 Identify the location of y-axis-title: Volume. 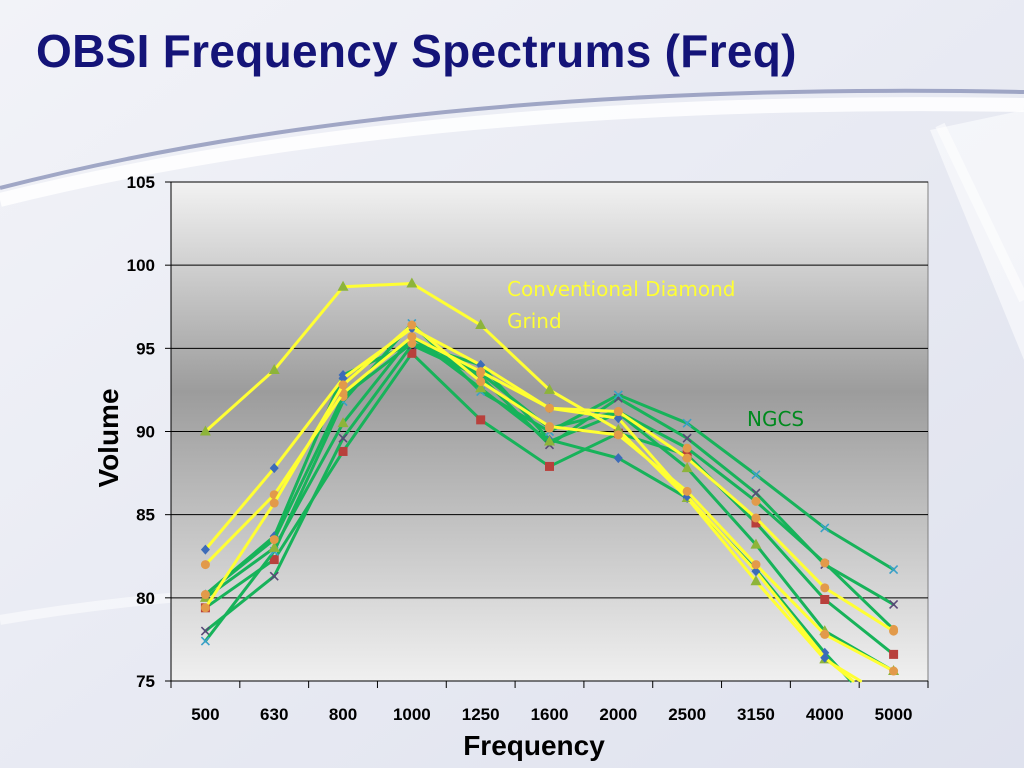
(108, 437).